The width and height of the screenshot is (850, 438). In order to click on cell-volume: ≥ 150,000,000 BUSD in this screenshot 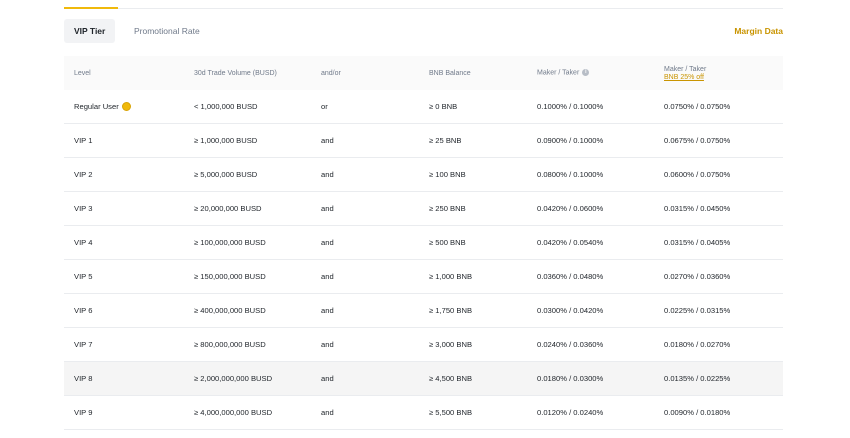, I will do `click(230, 276)`.